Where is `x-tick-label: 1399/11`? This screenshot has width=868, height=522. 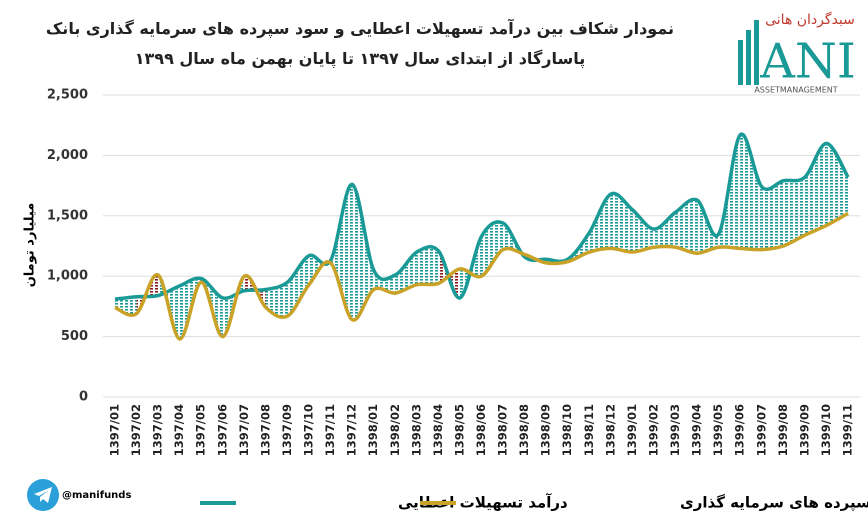 x-tick-label: 1399/11 is located at coordinates (848, 430).